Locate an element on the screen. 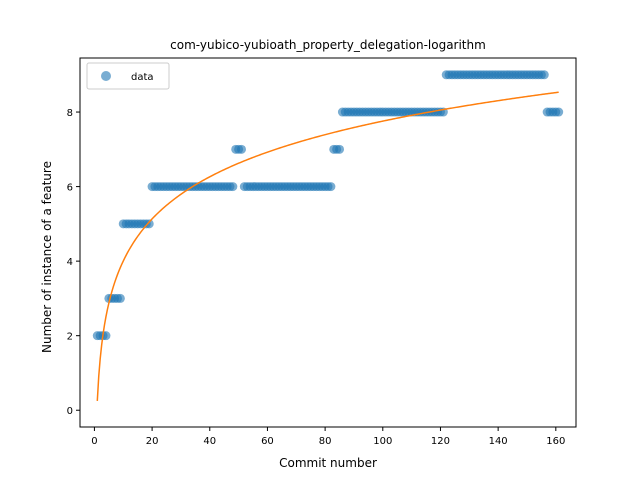 Image resolution: width=640 pixels, height=480 pixels. y-tick-label: 4 is located at coordinates (70, 262).